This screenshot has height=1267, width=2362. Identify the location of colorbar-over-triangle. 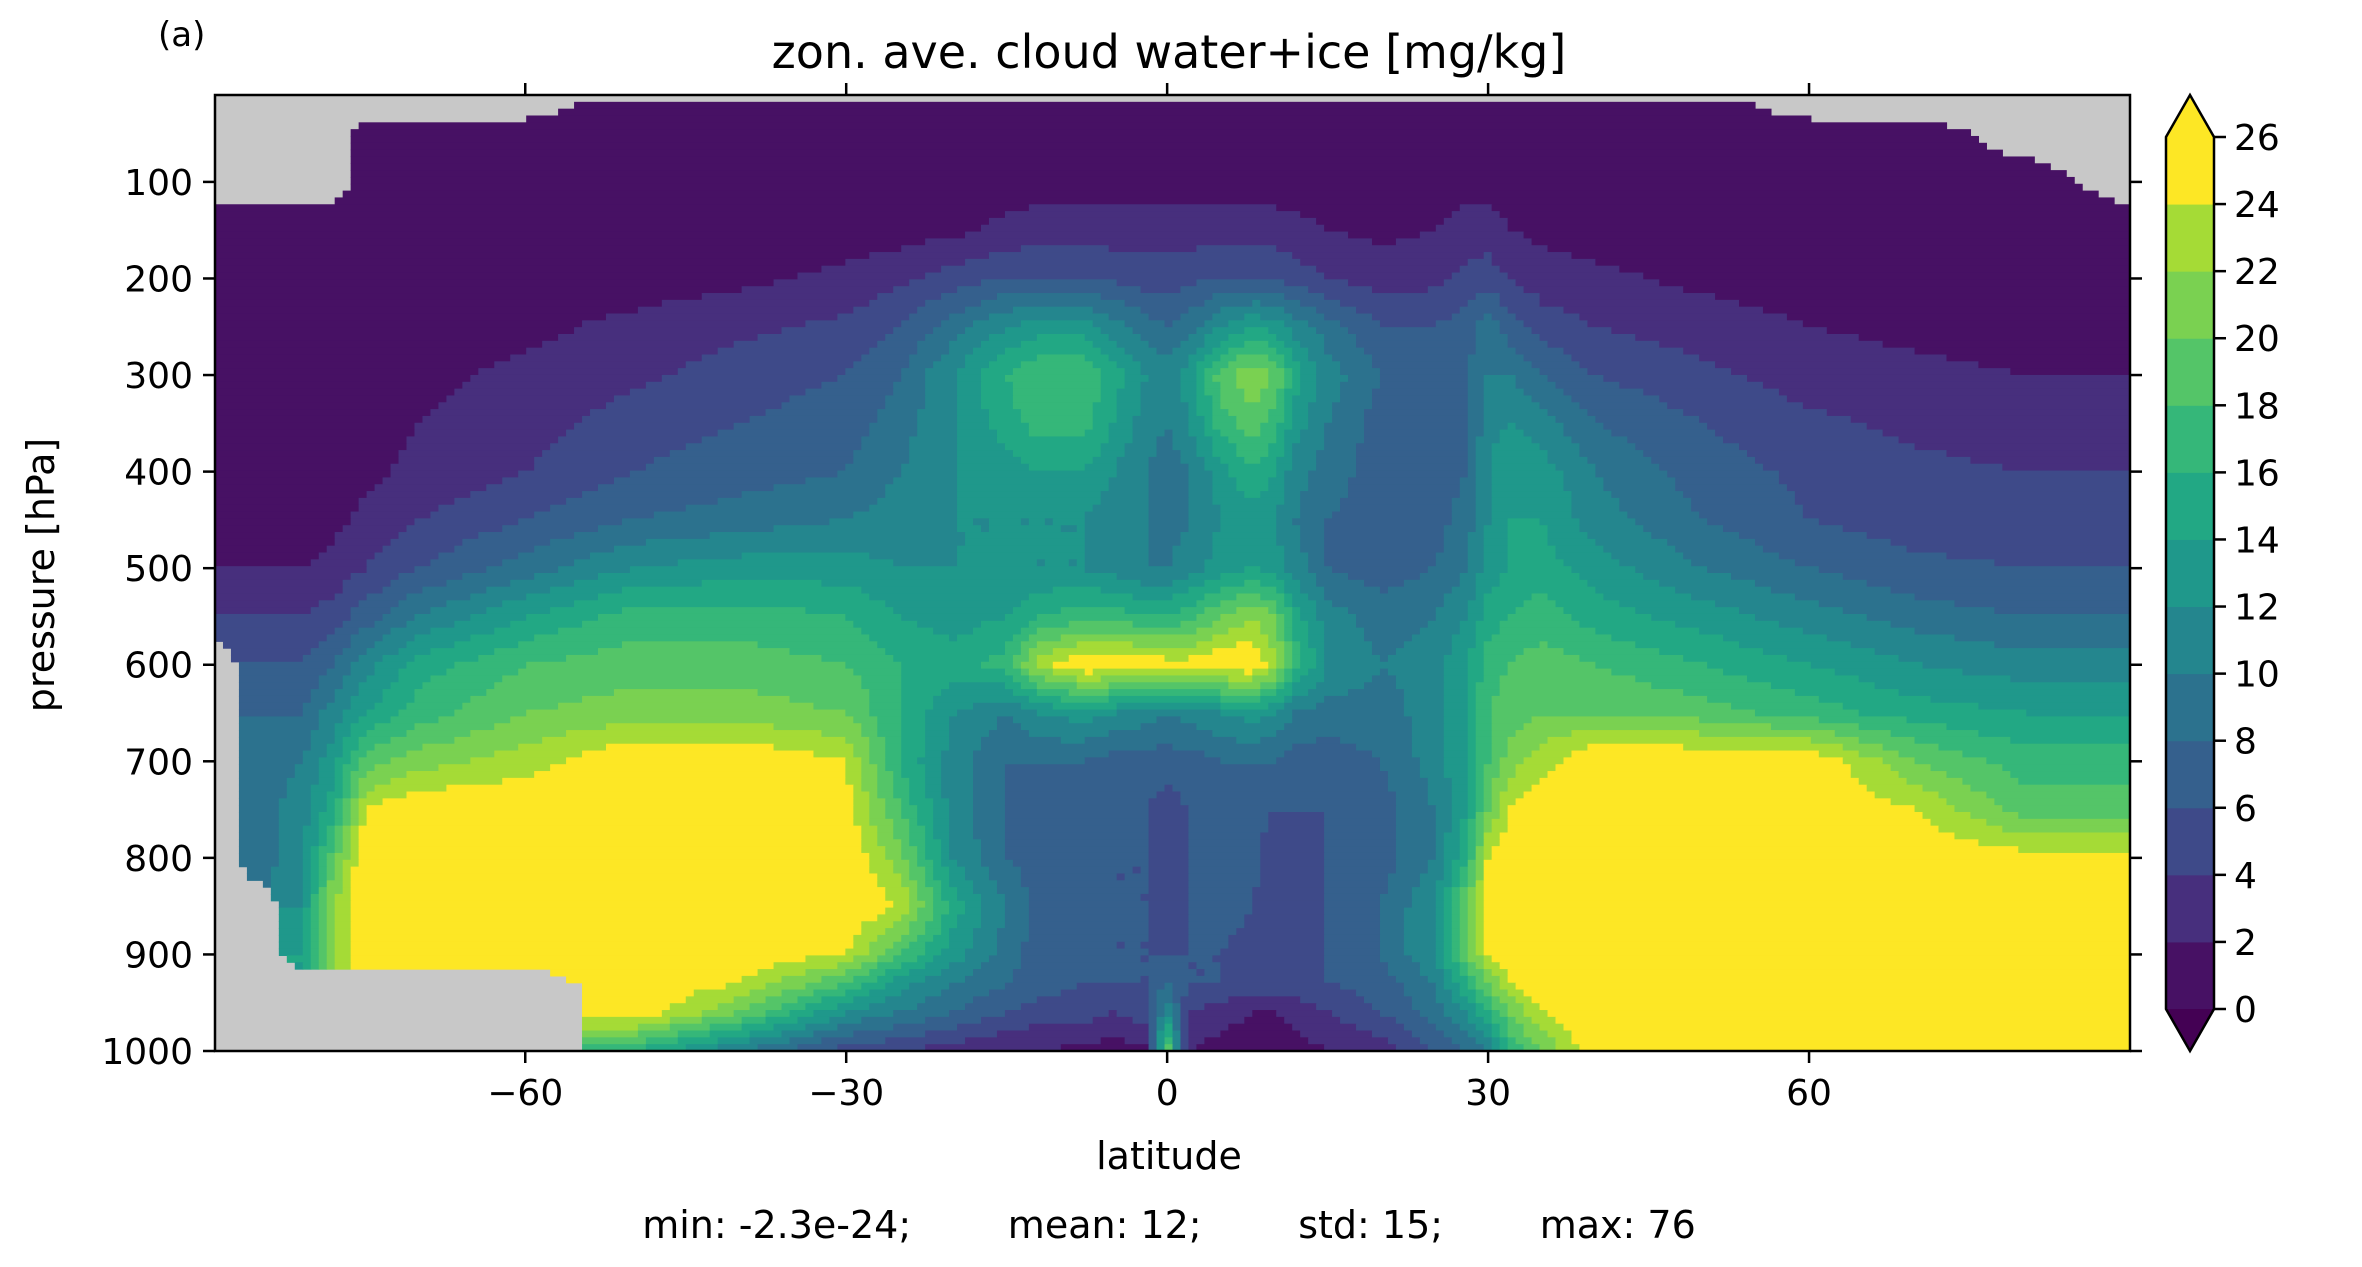
(2190, 116).